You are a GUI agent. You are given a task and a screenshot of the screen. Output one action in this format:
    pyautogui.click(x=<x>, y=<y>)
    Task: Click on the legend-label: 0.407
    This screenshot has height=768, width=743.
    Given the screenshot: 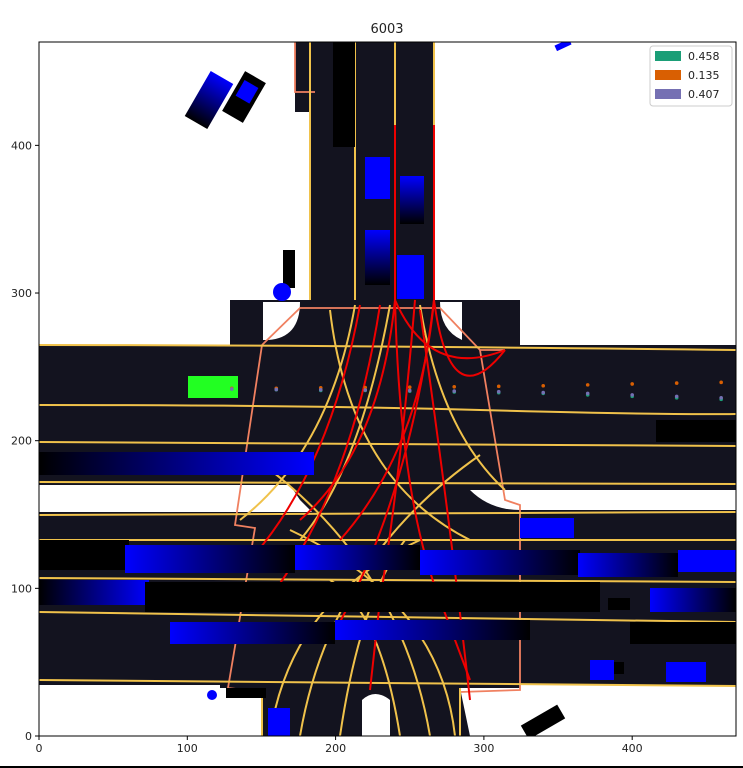 What is the action you would take?
    pyautogui.click(x=704, y=94)
    